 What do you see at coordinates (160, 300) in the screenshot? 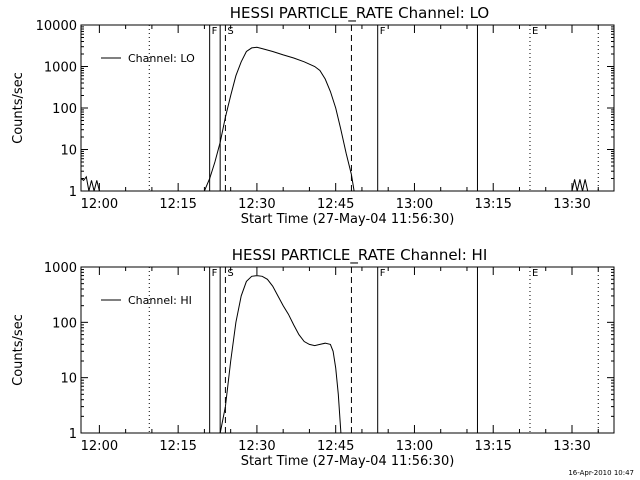
I see `legend-label: Channel: HI` at bounding box center [160, 300].